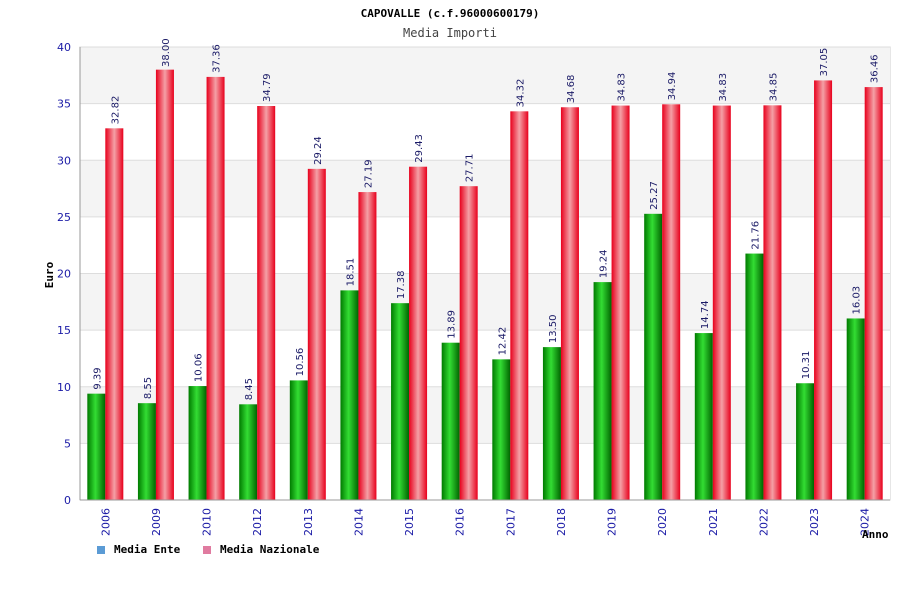 This screenshot has height=600, width=900. Describe the element at coordinates (755, 235) in the screenshot. I see `data-label-ente: 21.76` at that location.